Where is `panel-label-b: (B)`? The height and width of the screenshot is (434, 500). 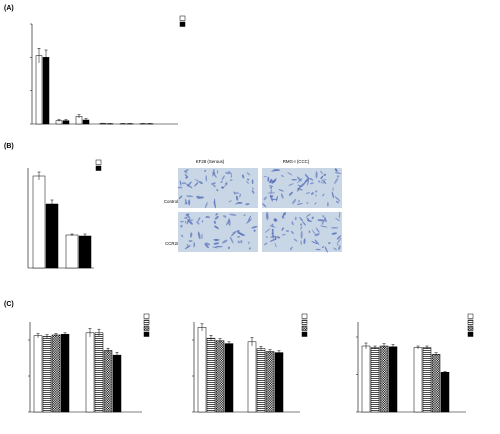
panel-label-b: (B) is located at coordinates (9, 146).